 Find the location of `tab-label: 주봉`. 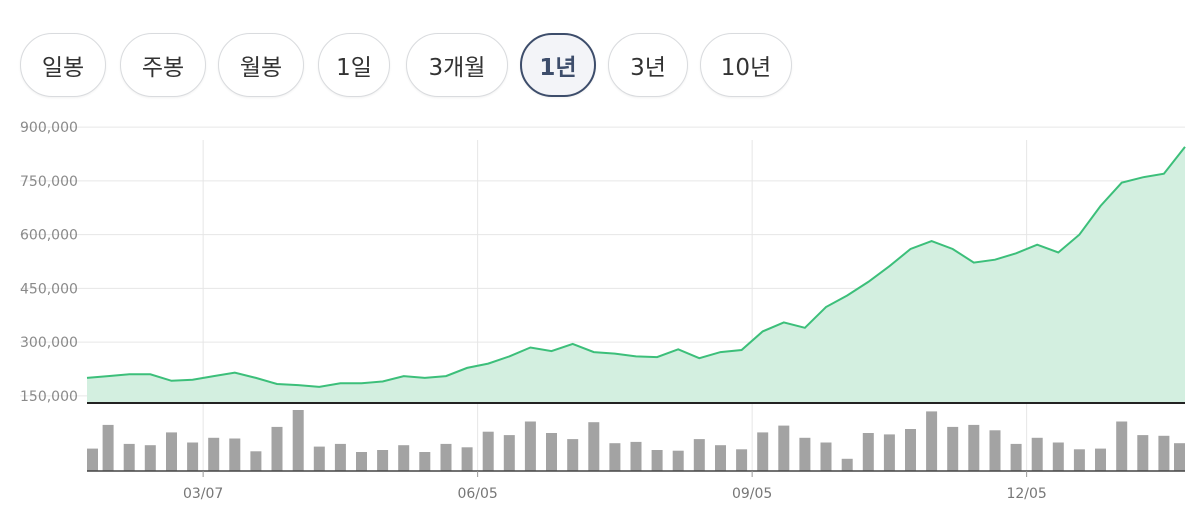

tab-label: 주봉 is located at coordinates (163, 68).